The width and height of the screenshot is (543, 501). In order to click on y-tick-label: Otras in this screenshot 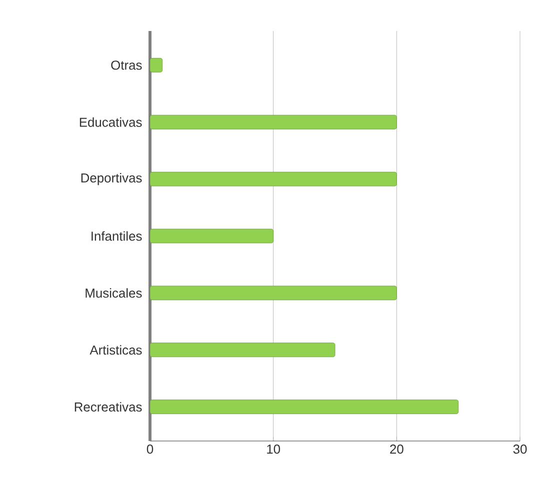, I will do `click(126, 65)`.